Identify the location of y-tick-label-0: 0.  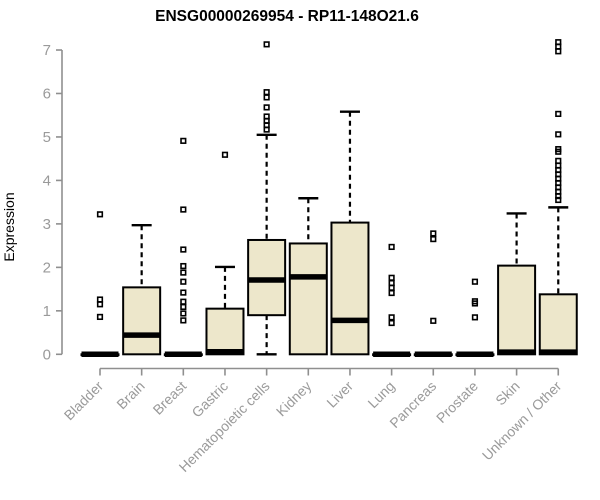
(47, 354).